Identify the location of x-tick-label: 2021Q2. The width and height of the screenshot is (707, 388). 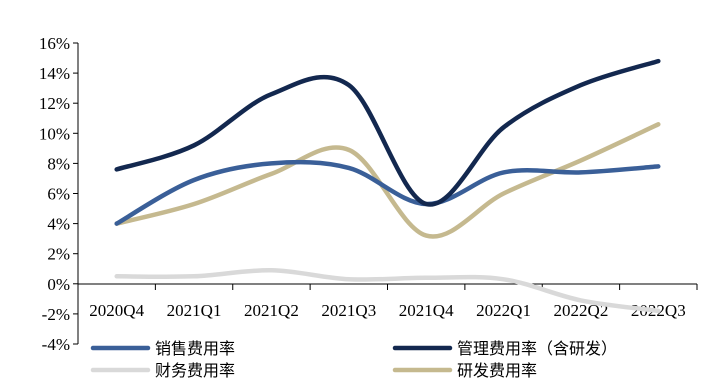
(271, 310).